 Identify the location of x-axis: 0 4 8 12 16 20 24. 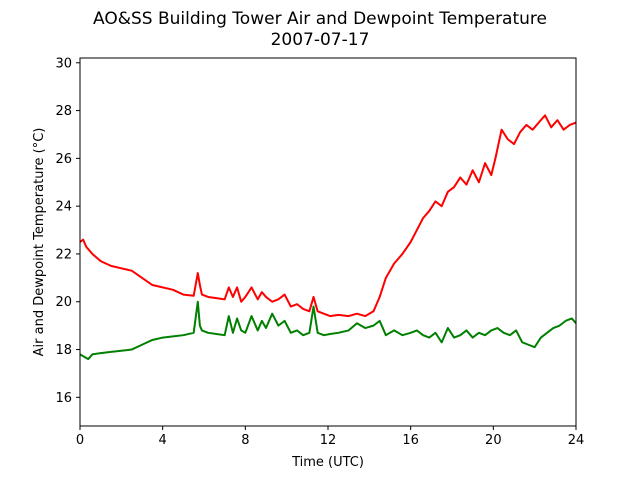
(330, 437).